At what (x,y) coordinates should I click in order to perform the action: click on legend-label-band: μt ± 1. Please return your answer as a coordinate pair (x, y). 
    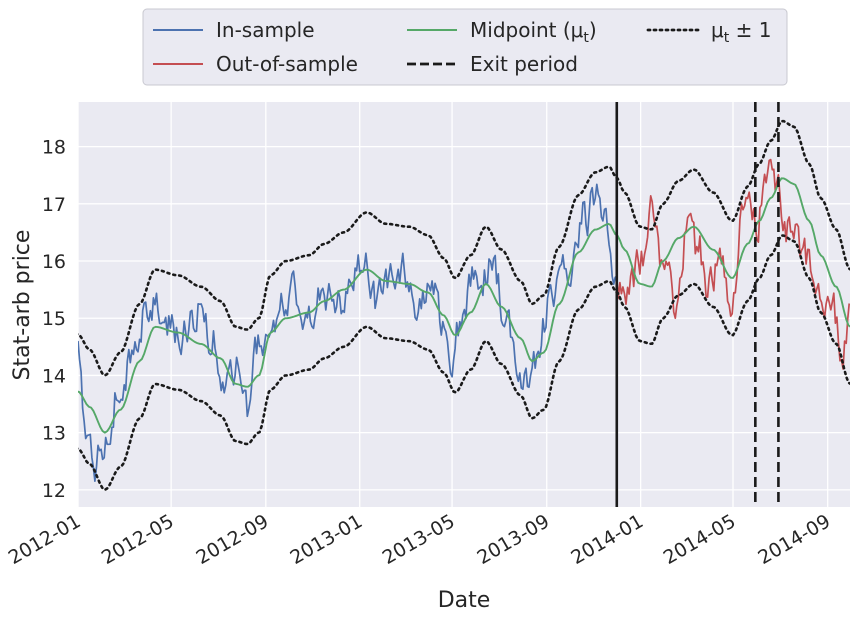
    Looking at the image, I should click on (741, 32).